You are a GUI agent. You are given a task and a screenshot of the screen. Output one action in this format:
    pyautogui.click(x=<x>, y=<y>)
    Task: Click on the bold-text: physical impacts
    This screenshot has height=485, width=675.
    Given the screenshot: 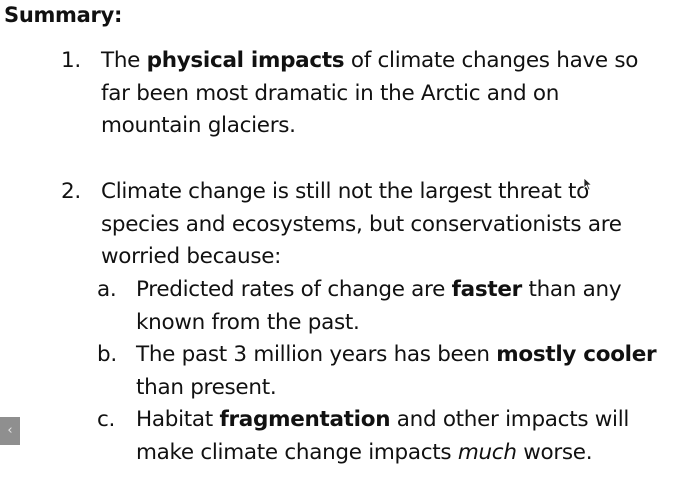 What is the action you would take?
    pyautogui.click(x=245, y=60)
    